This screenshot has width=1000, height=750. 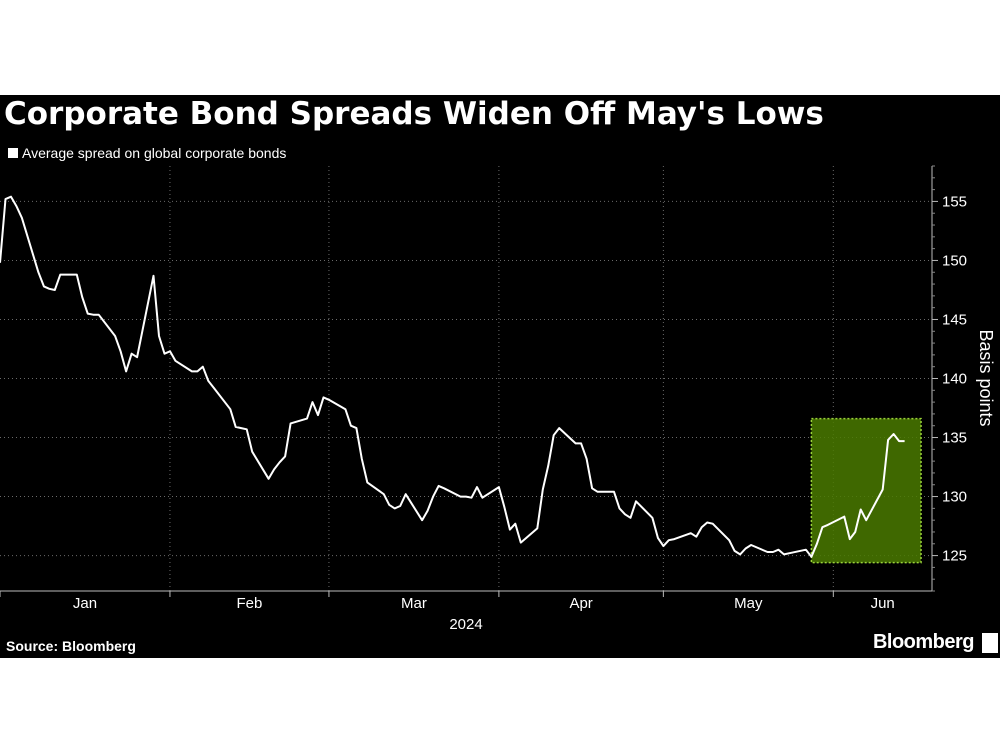 I want to click on y-axis-label: Basis points, so click(x=986, y=377).